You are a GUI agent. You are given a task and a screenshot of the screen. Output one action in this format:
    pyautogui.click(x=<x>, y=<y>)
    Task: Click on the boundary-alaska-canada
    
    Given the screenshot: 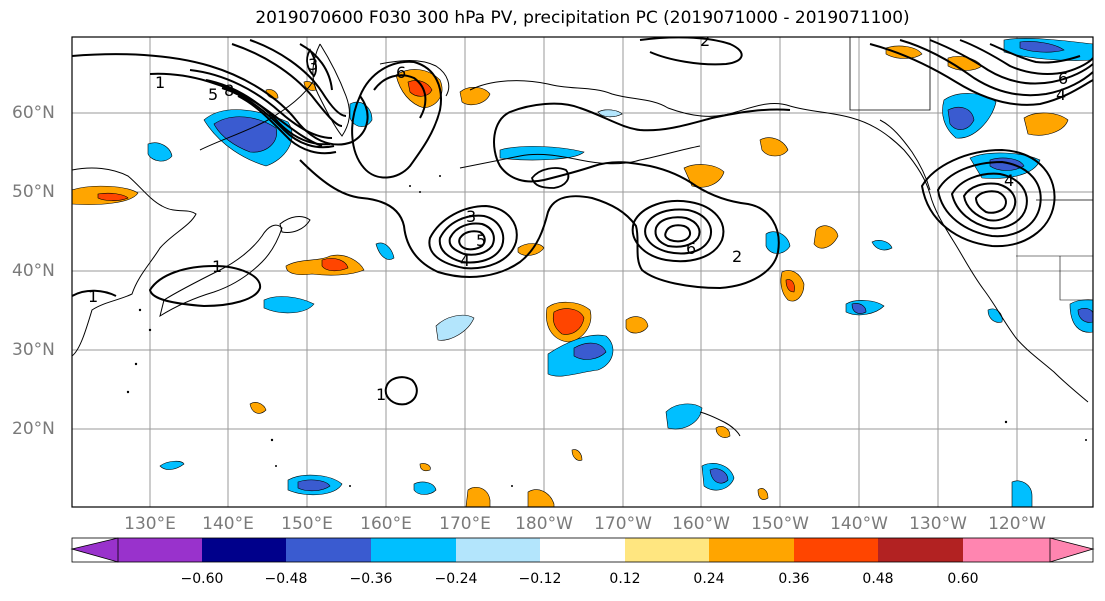 What is the action you would take?
    pyautogui.click(x=890, y=74)
    